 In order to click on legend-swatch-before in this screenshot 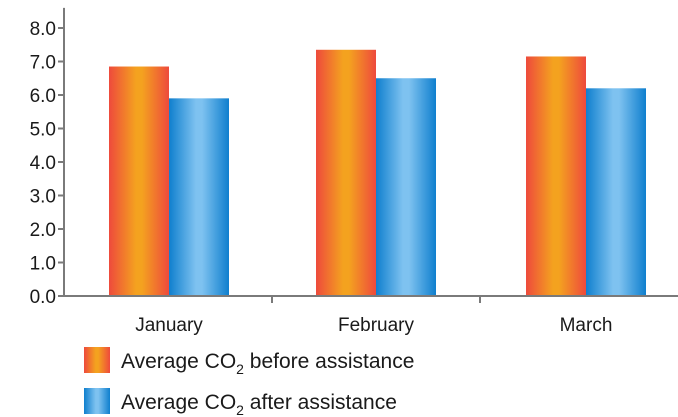, I will do `click(97, 360)`.